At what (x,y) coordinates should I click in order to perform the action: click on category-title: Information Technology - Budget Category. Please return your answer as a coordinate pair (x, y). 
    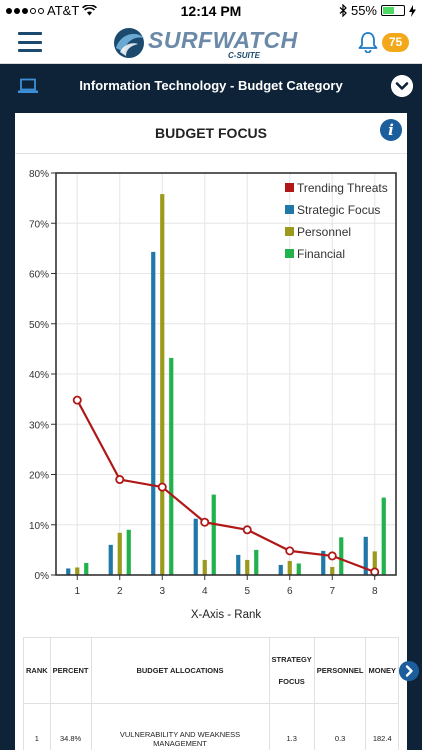
    Looking at the image, I should click on (211, 85).